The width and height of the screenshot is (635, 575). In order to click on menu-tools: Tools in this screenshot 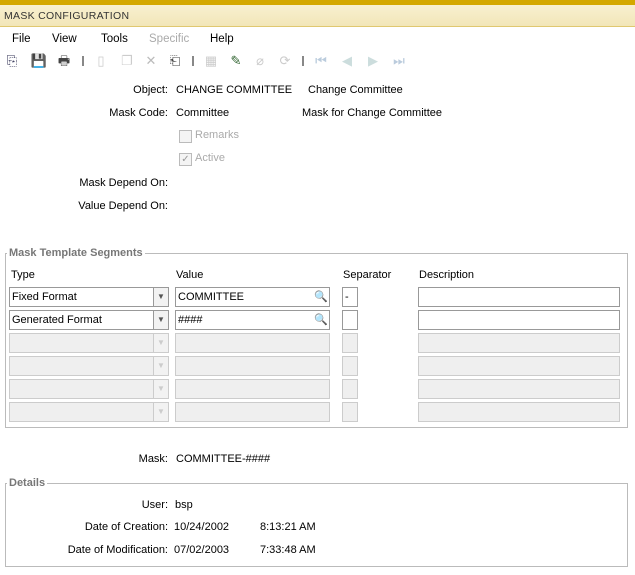, I will do `click(114, 39)`.